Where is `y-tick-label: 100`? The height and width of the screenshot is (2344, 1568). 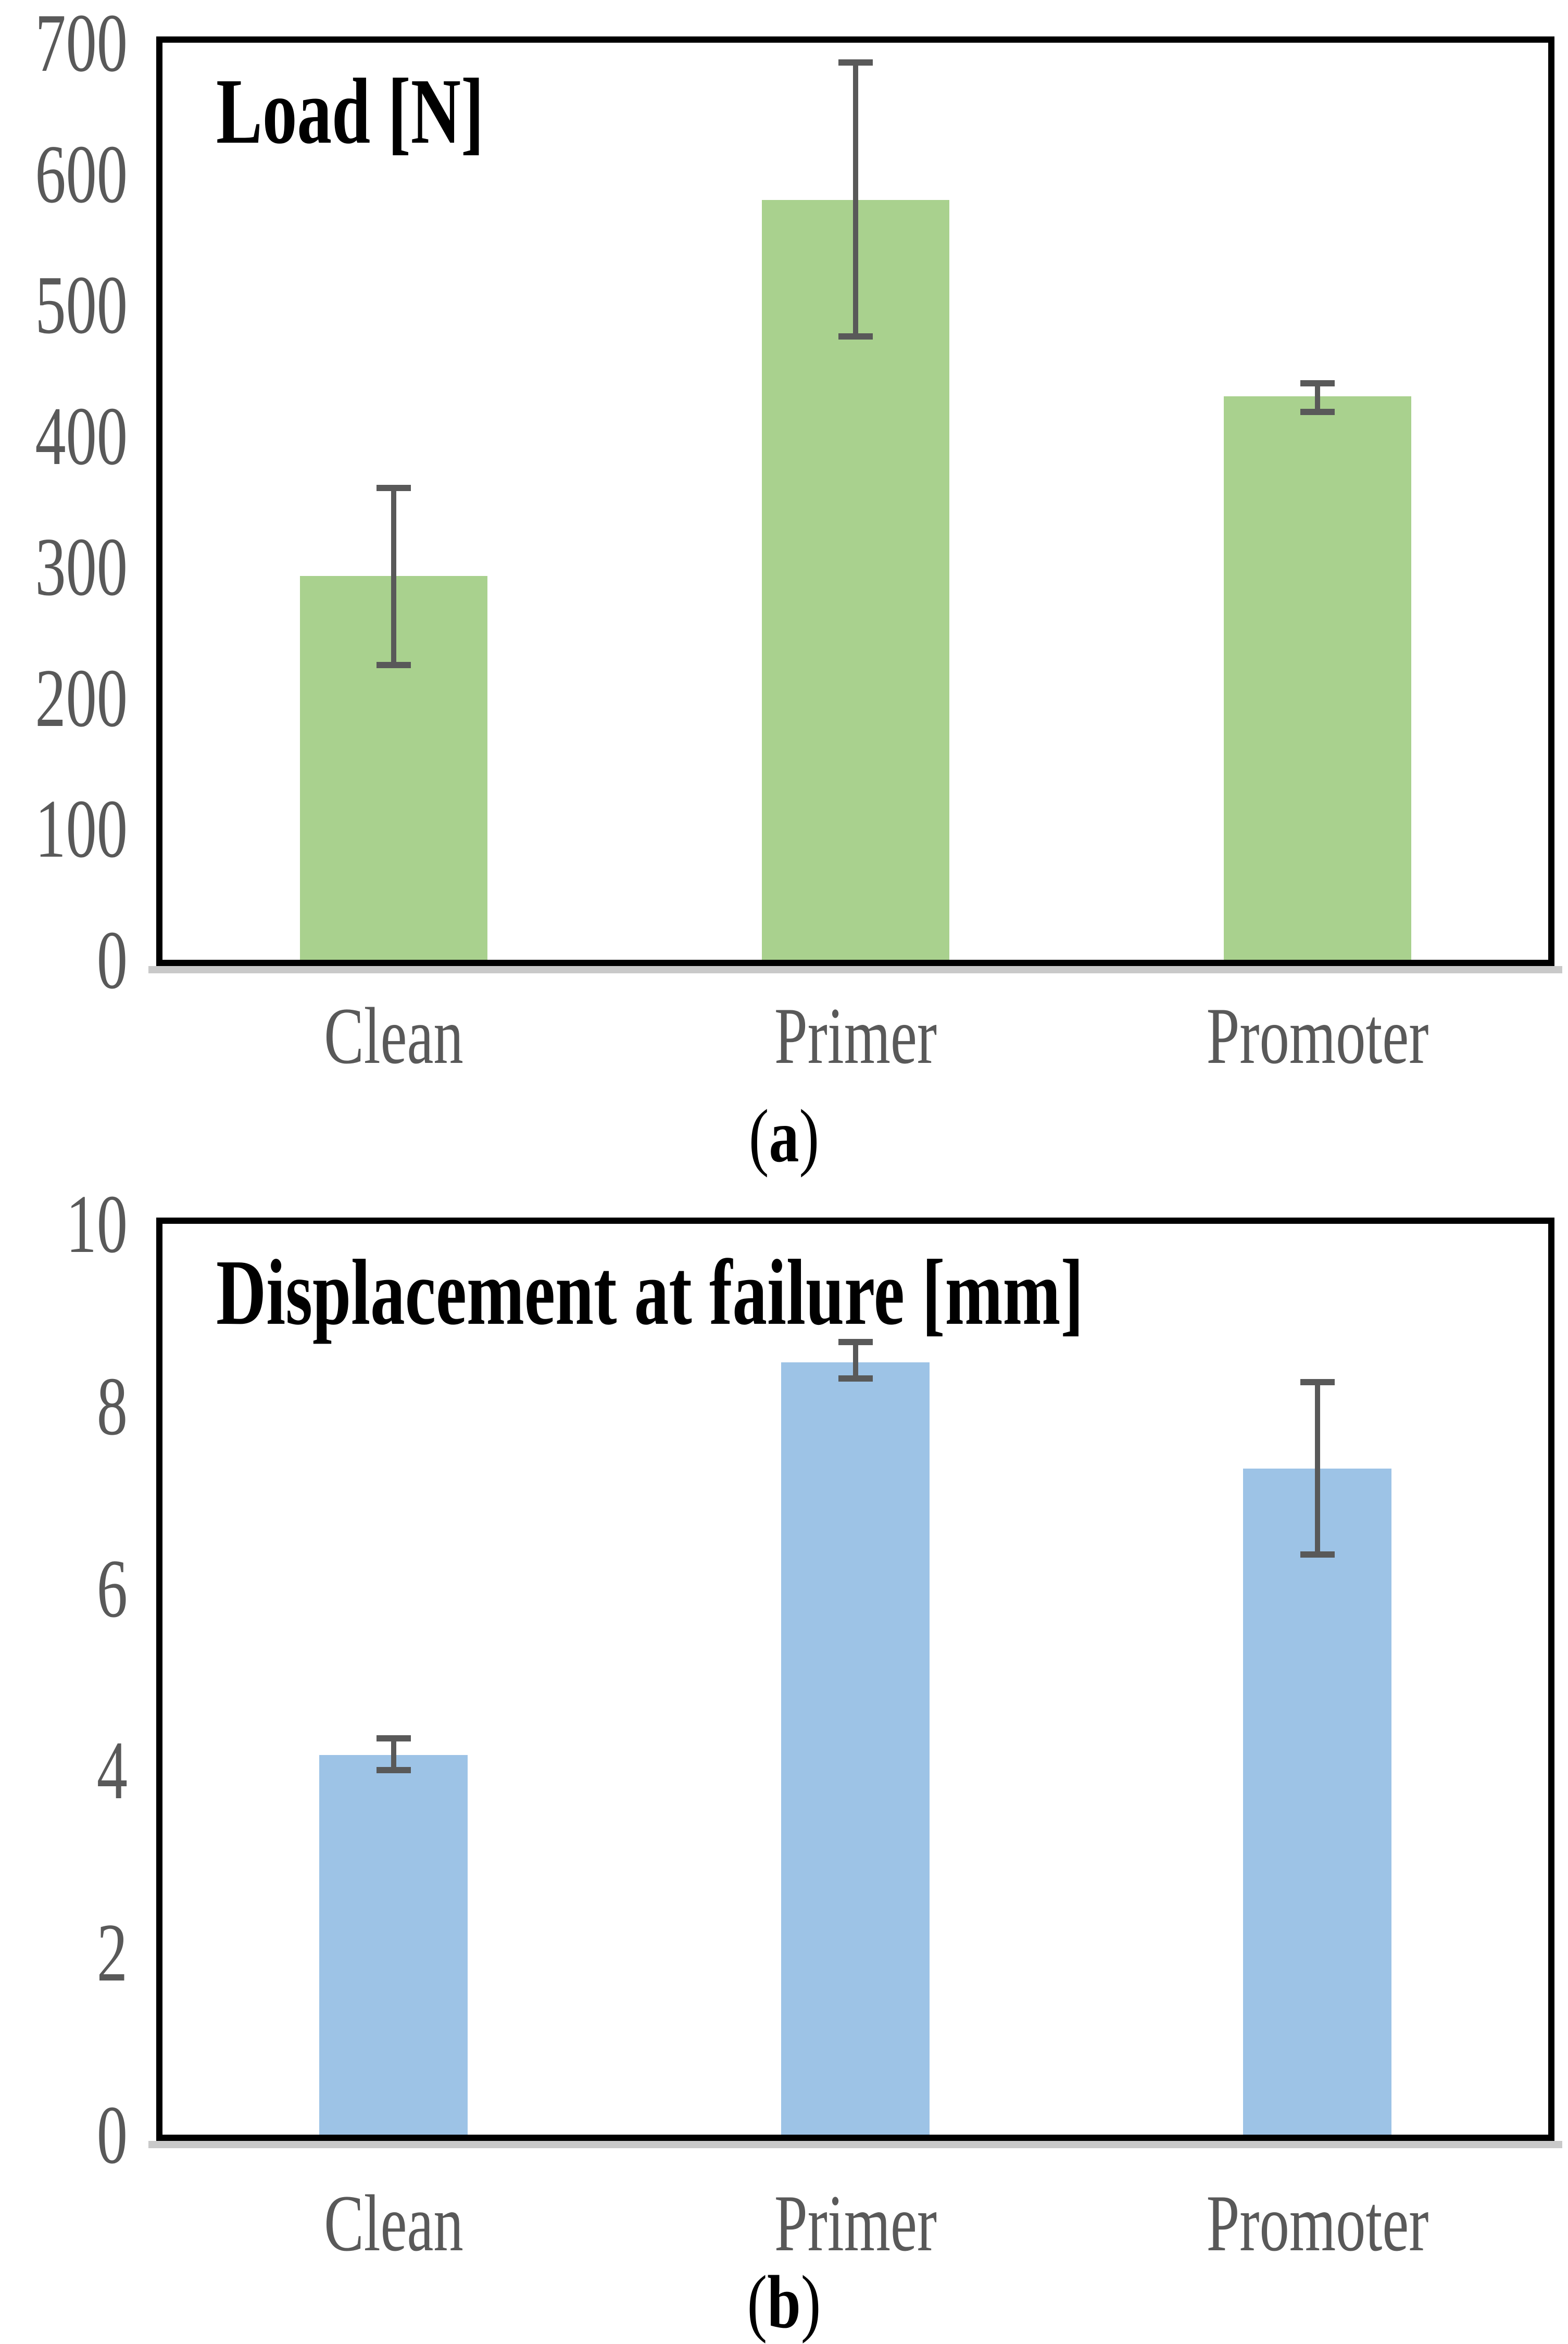 y-tick-label: 100 is located at coordinates (82, 828).